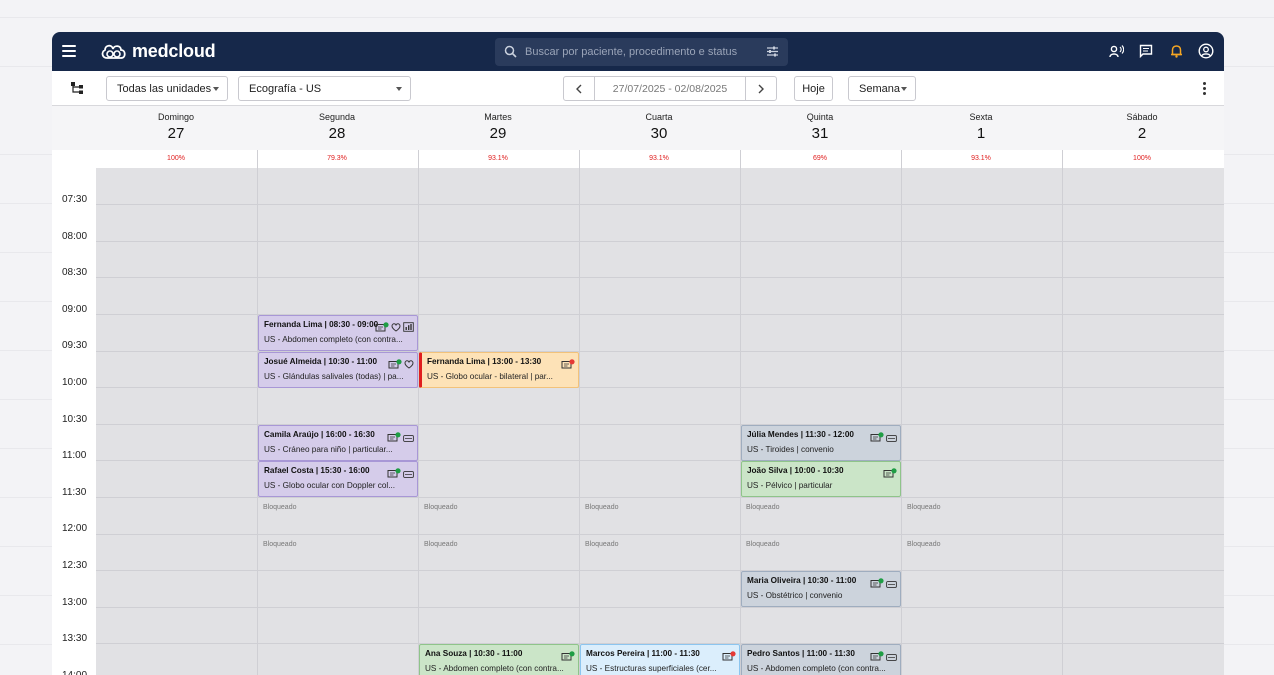  What do you see at coordinates (113, 51) in the screenshot?
I see `medcloud-logo-icon` at bounding box center [113, 51].